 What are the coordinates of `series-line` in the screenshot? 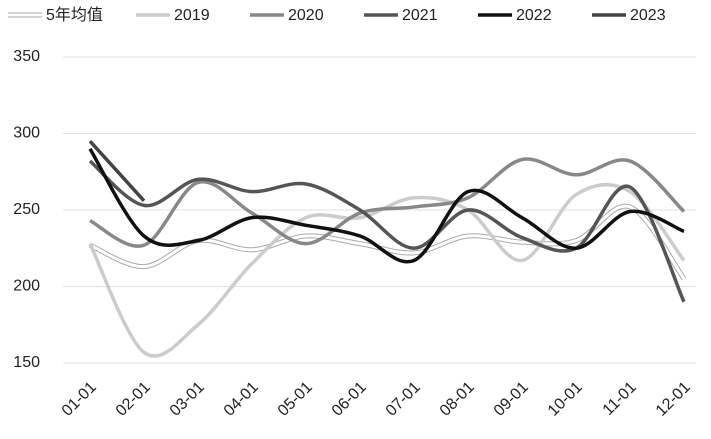 It's located at (117, 170).